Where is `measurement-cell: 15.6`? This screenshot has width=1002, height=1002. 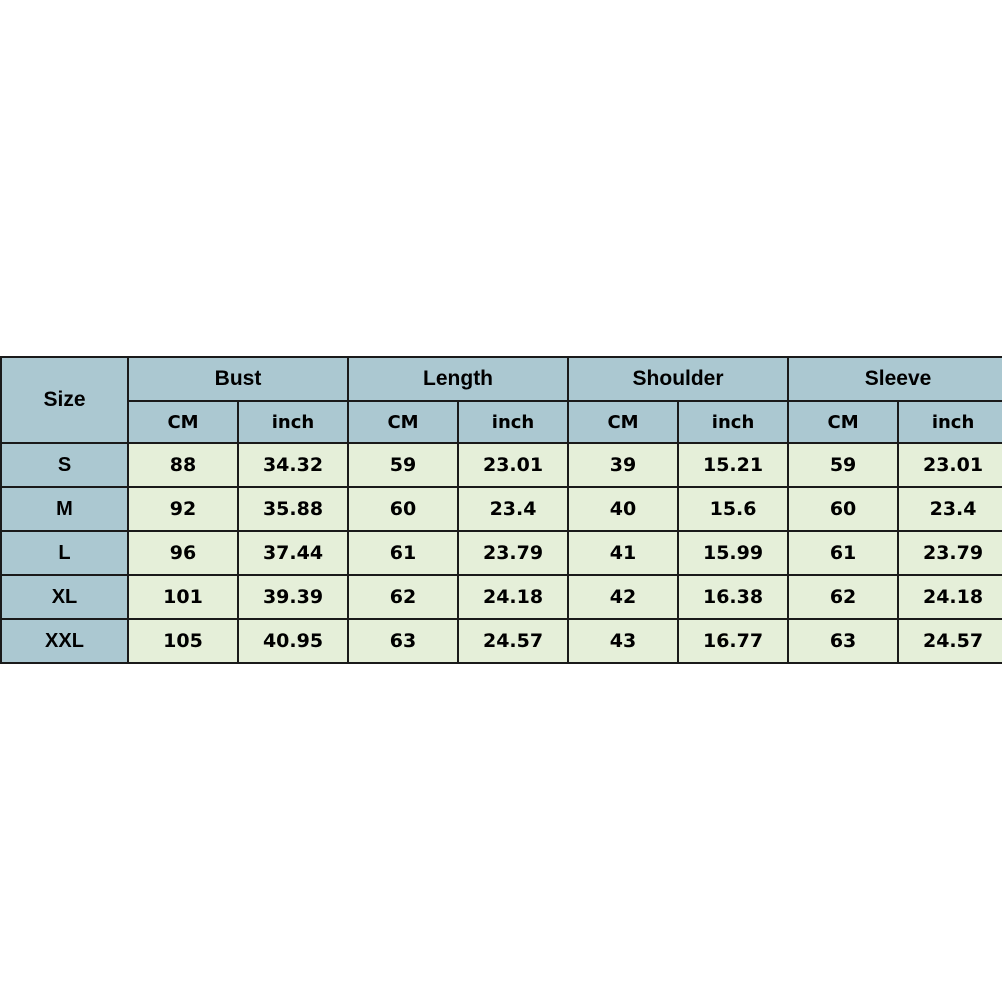 measurement-cell: 15.6 is located at coordinates (733, 509).